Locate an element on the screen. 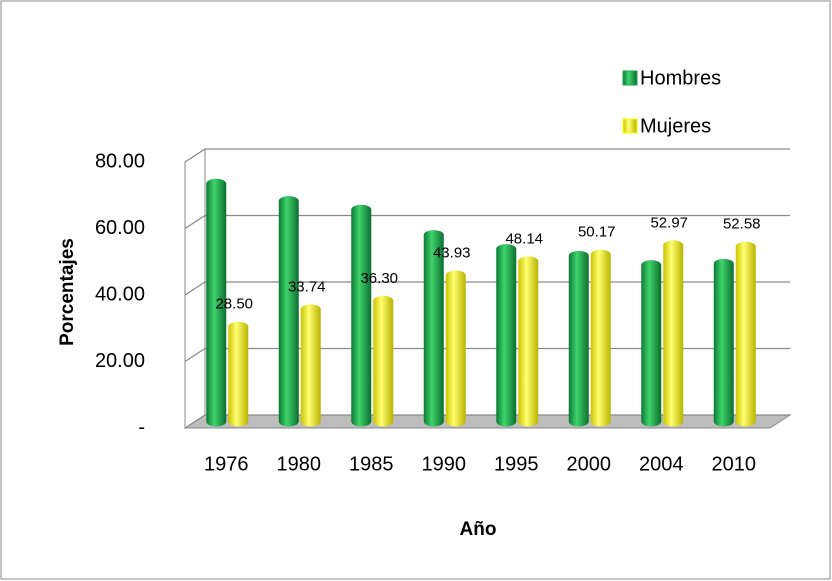  value-label: 52.97 is located at coordinates (669, 222).